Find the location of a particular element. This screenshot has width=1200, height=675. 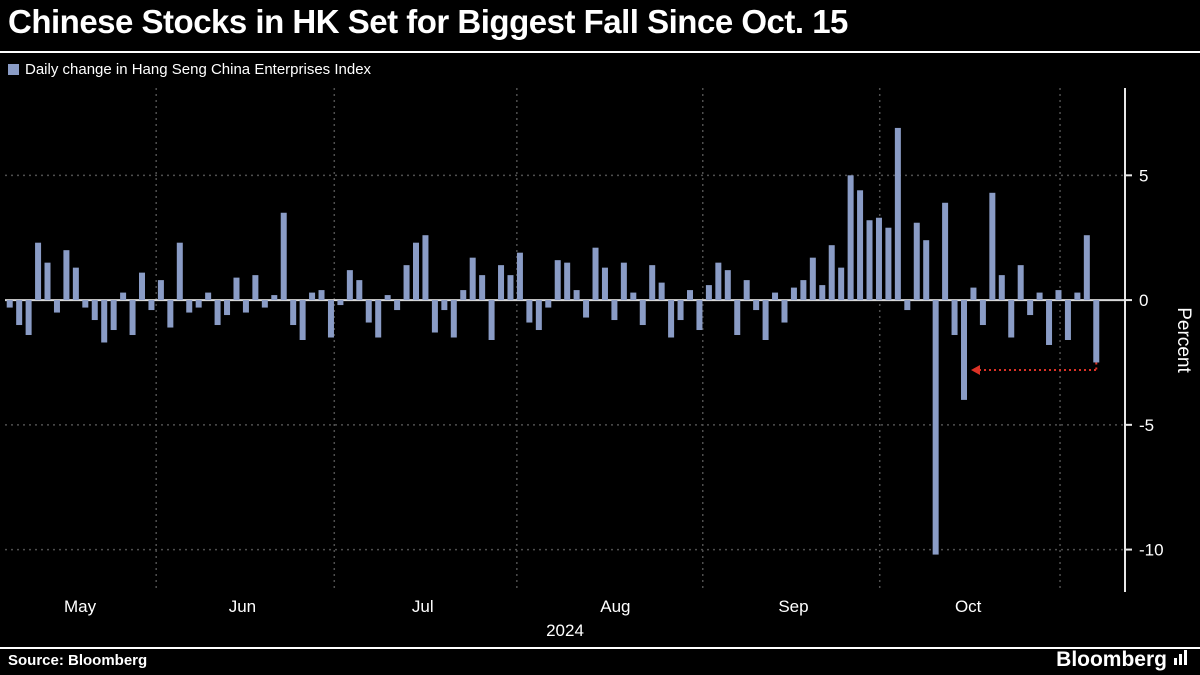

y-tick-label: 5 is located at coordinates (1143, 175).